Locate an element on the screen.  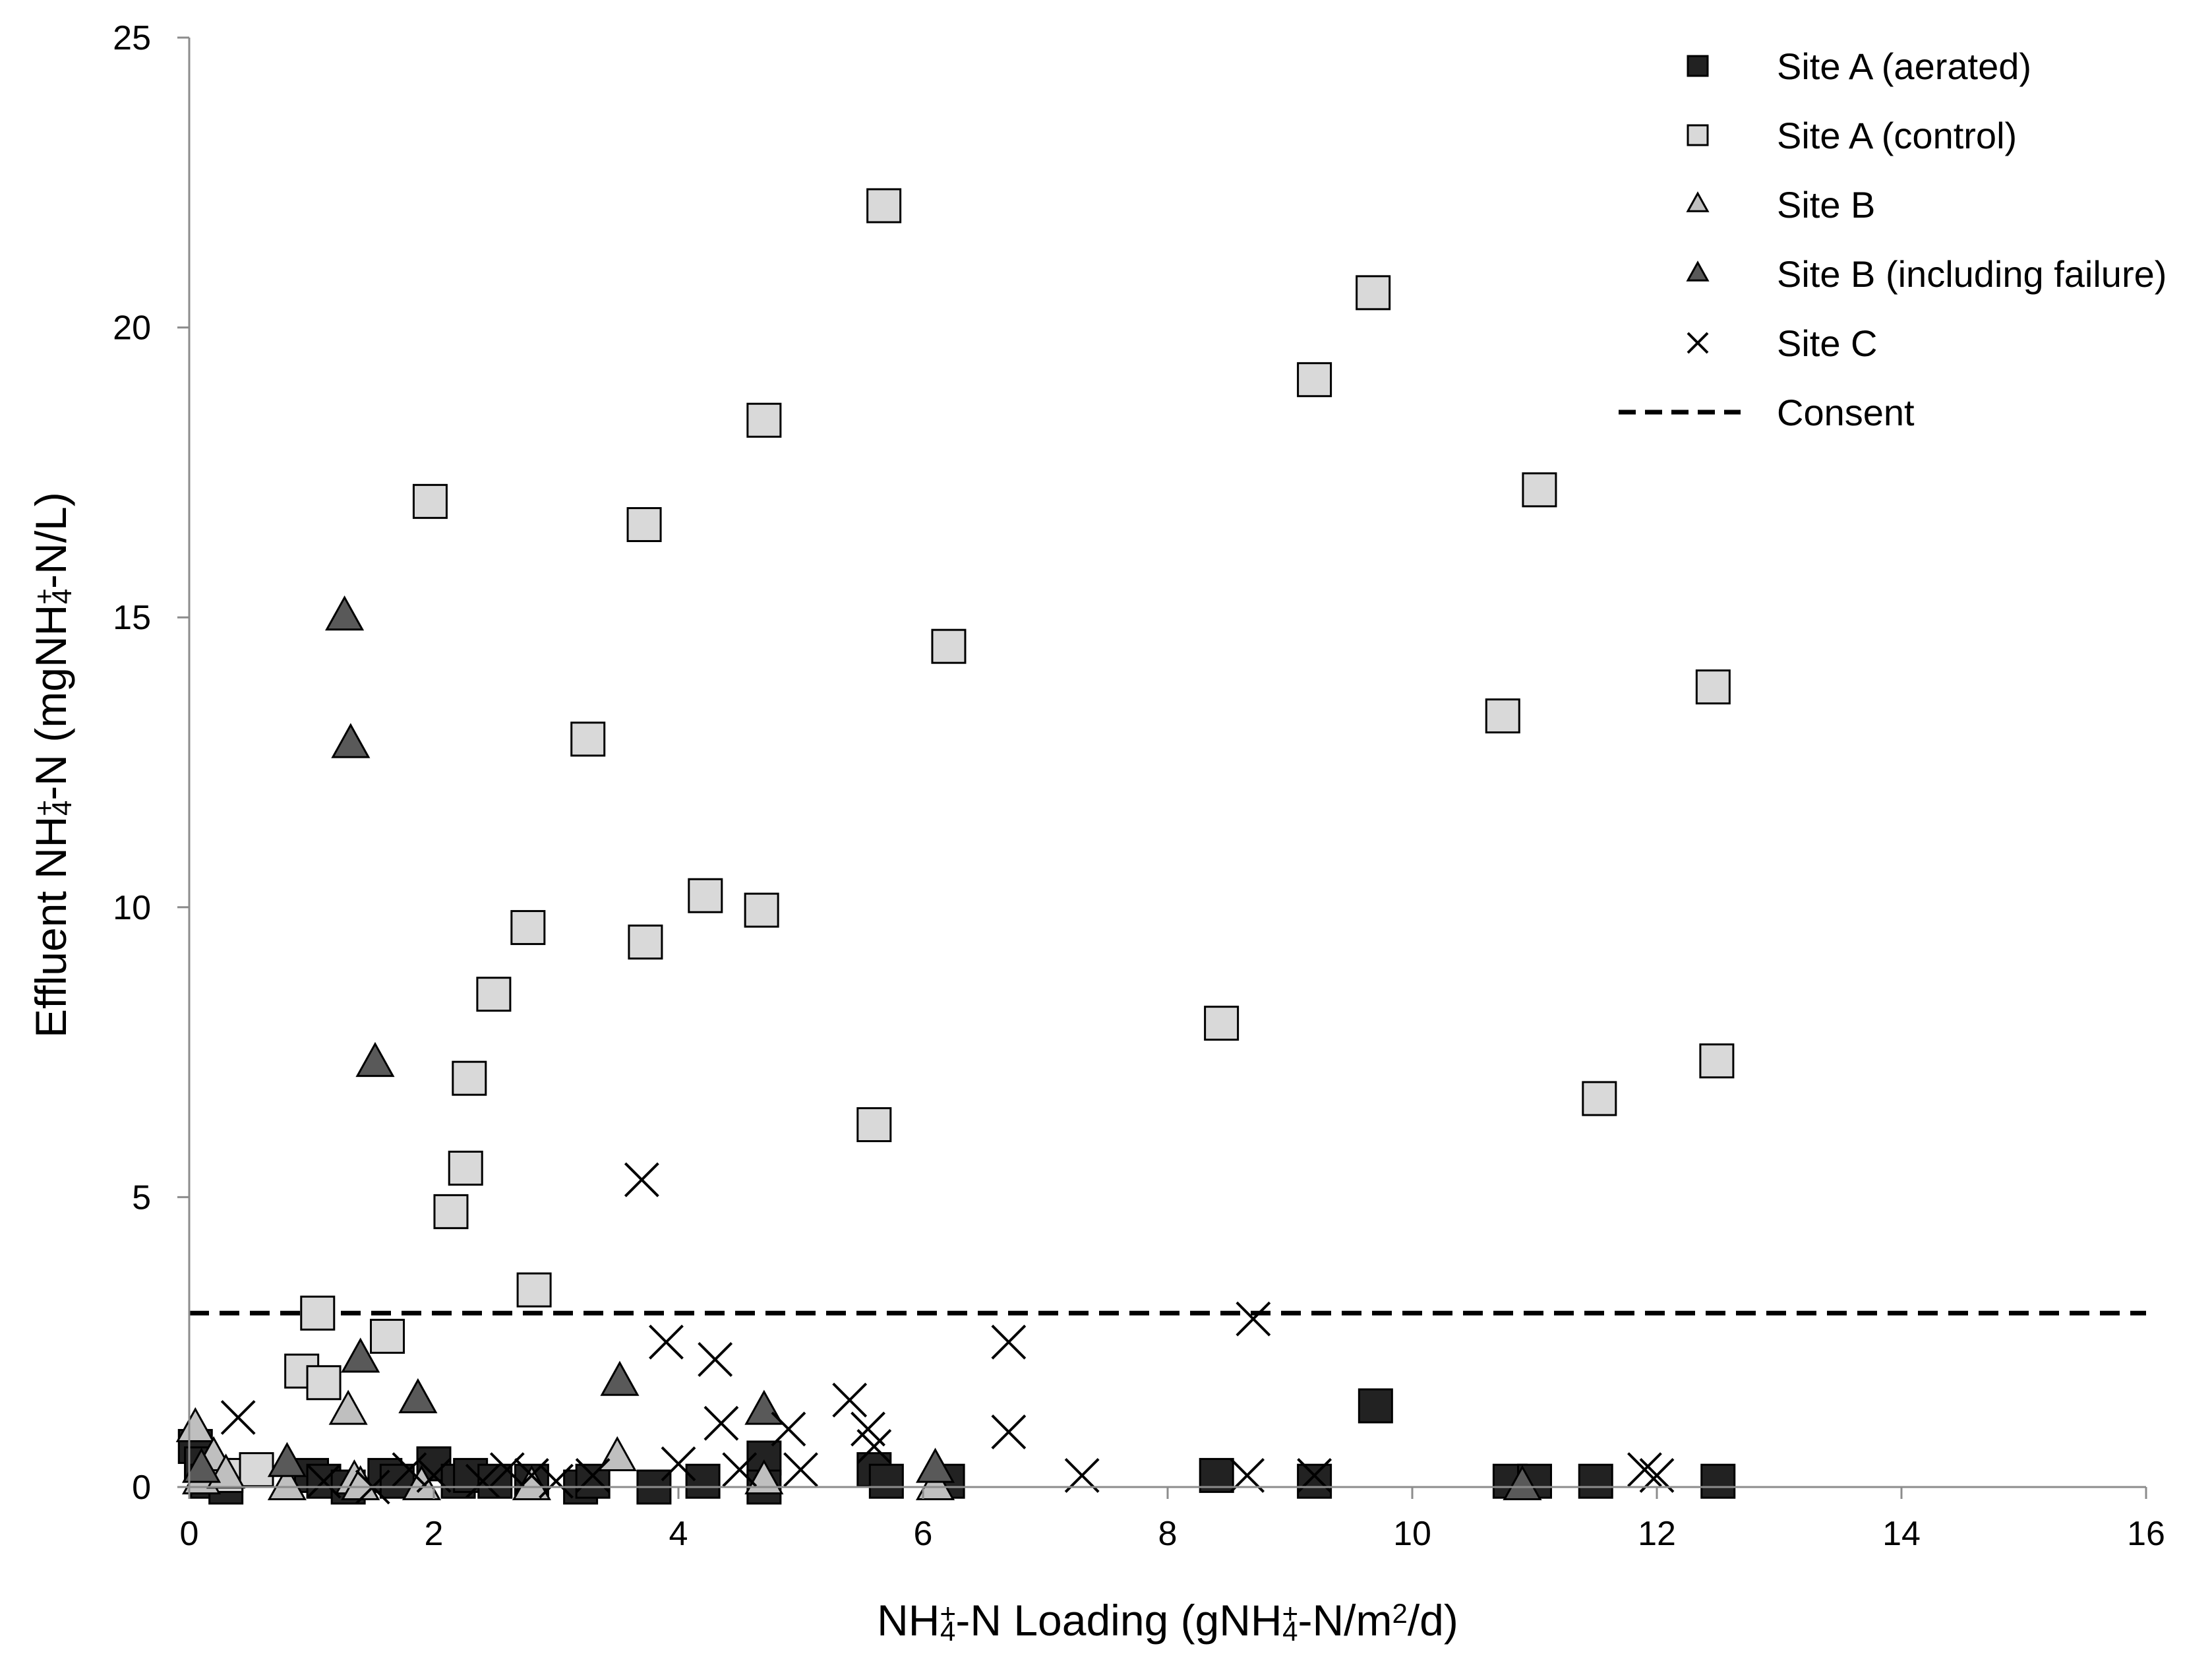
x-tick-label: 16 is located at coordinates (2146, 1534).